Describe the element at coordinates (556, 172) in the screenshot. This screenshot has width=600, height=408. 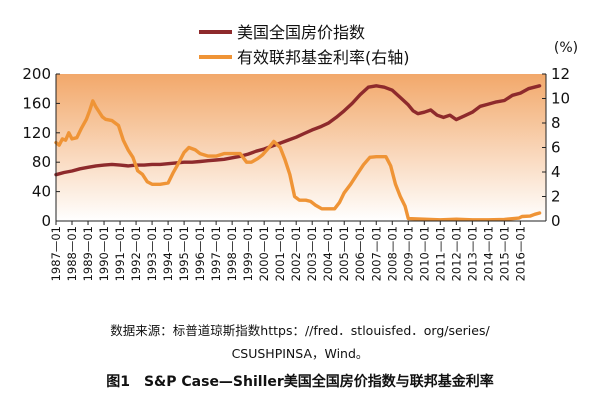
I see `right-axis-tick-label: 4` at that location.